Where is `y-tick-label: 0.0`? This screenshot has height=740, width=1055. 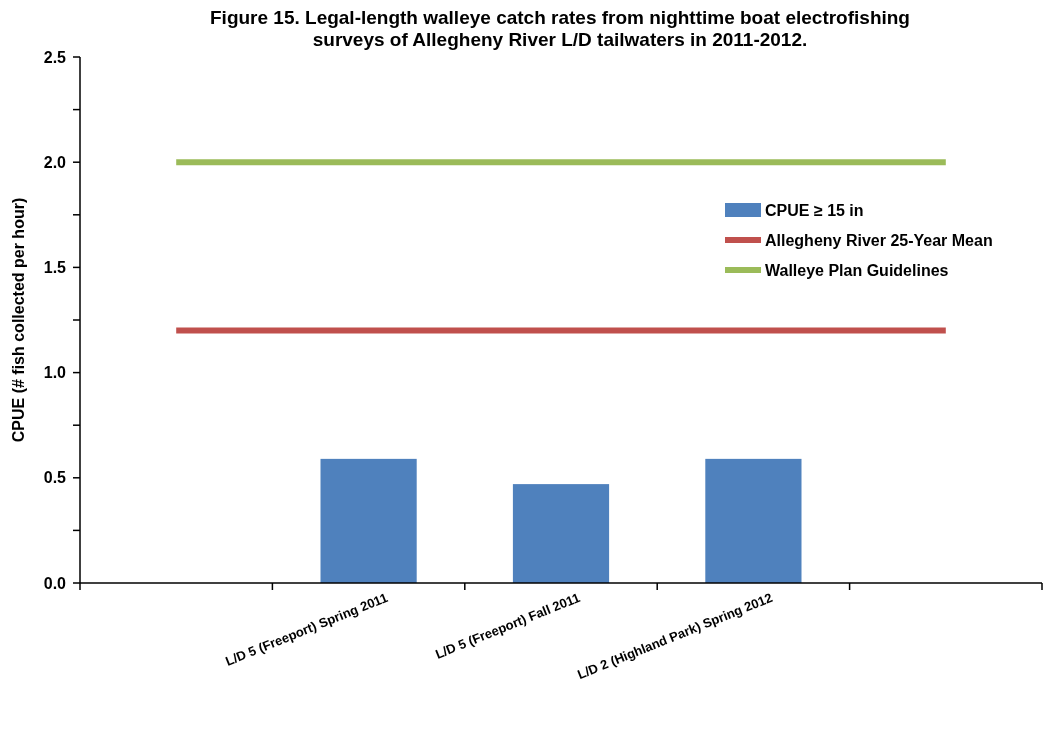
y-tick-label: 0.0 is located at coordinates (55, 583).